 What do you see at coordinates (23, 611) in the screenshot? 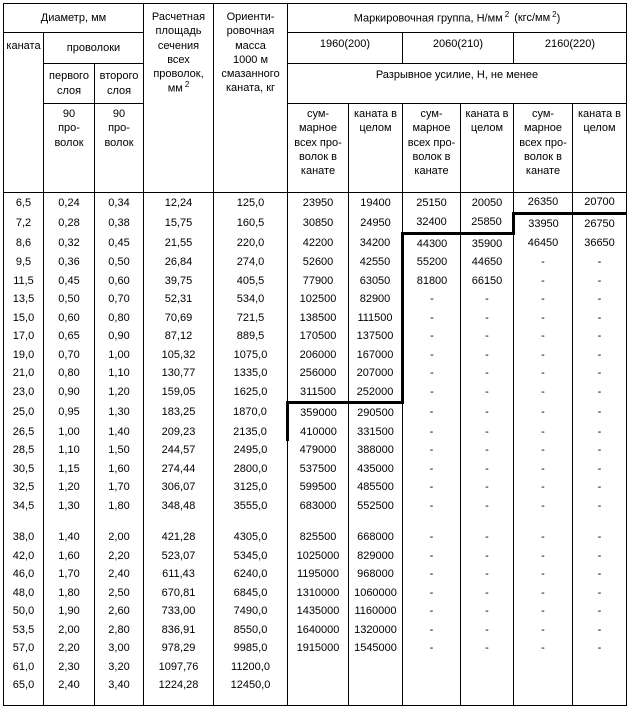
I see `cell-diameter-rope: 50,0` at bounding box center [23, 611].